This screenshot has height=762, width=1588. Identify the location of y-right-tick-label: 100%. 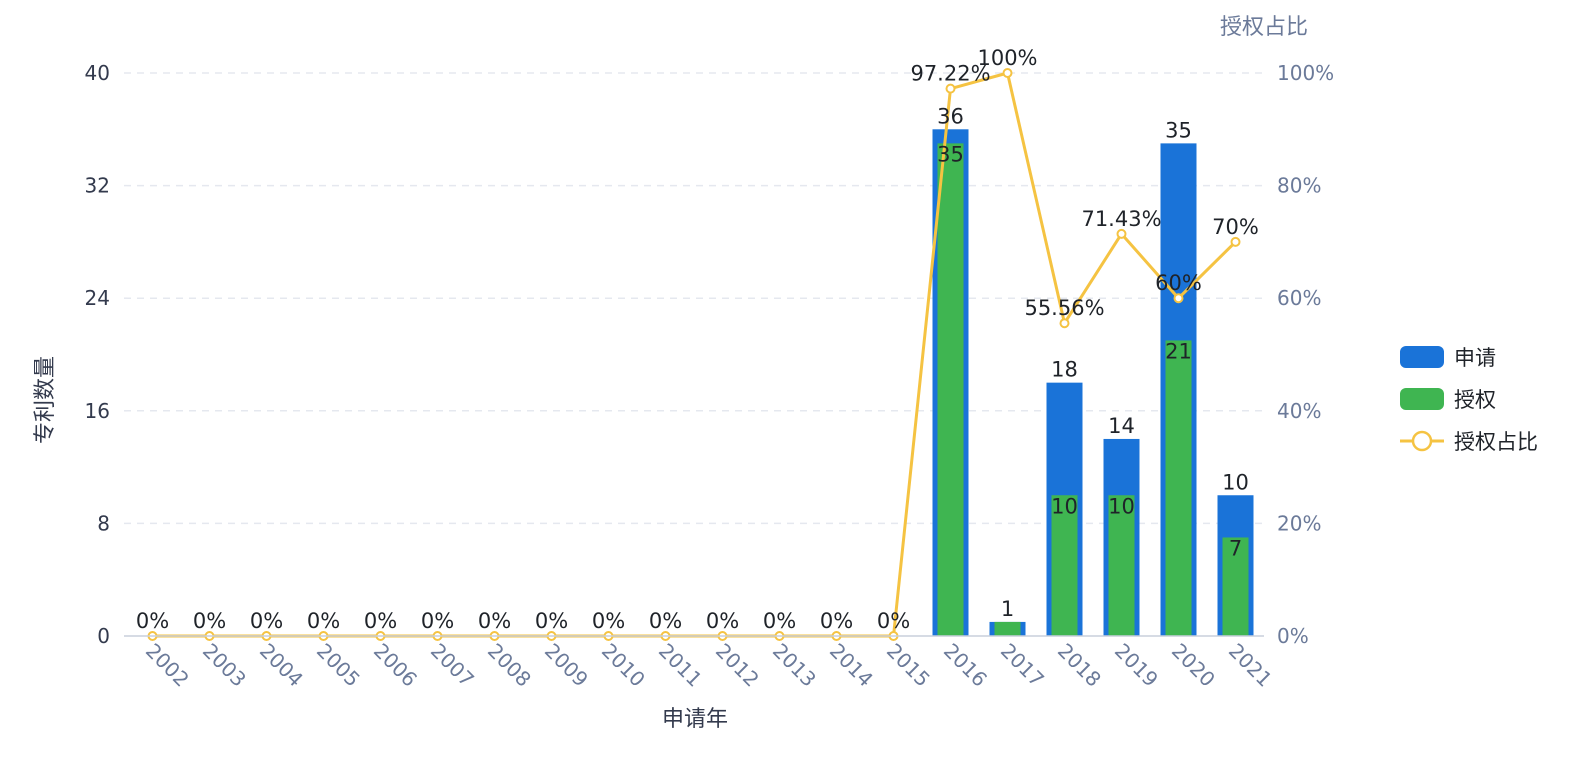
(1305, 73).